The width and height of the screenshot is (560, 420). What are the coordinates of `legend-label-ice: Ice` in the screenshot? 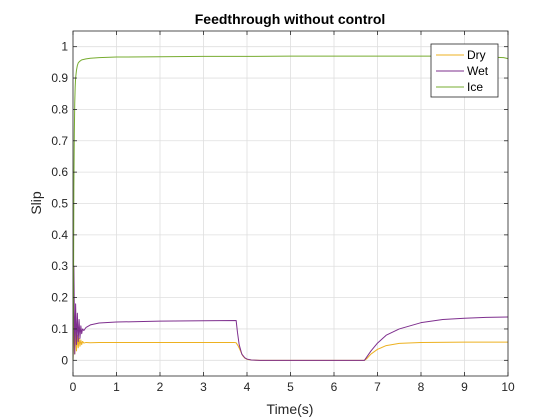 It's located at (475, 87).